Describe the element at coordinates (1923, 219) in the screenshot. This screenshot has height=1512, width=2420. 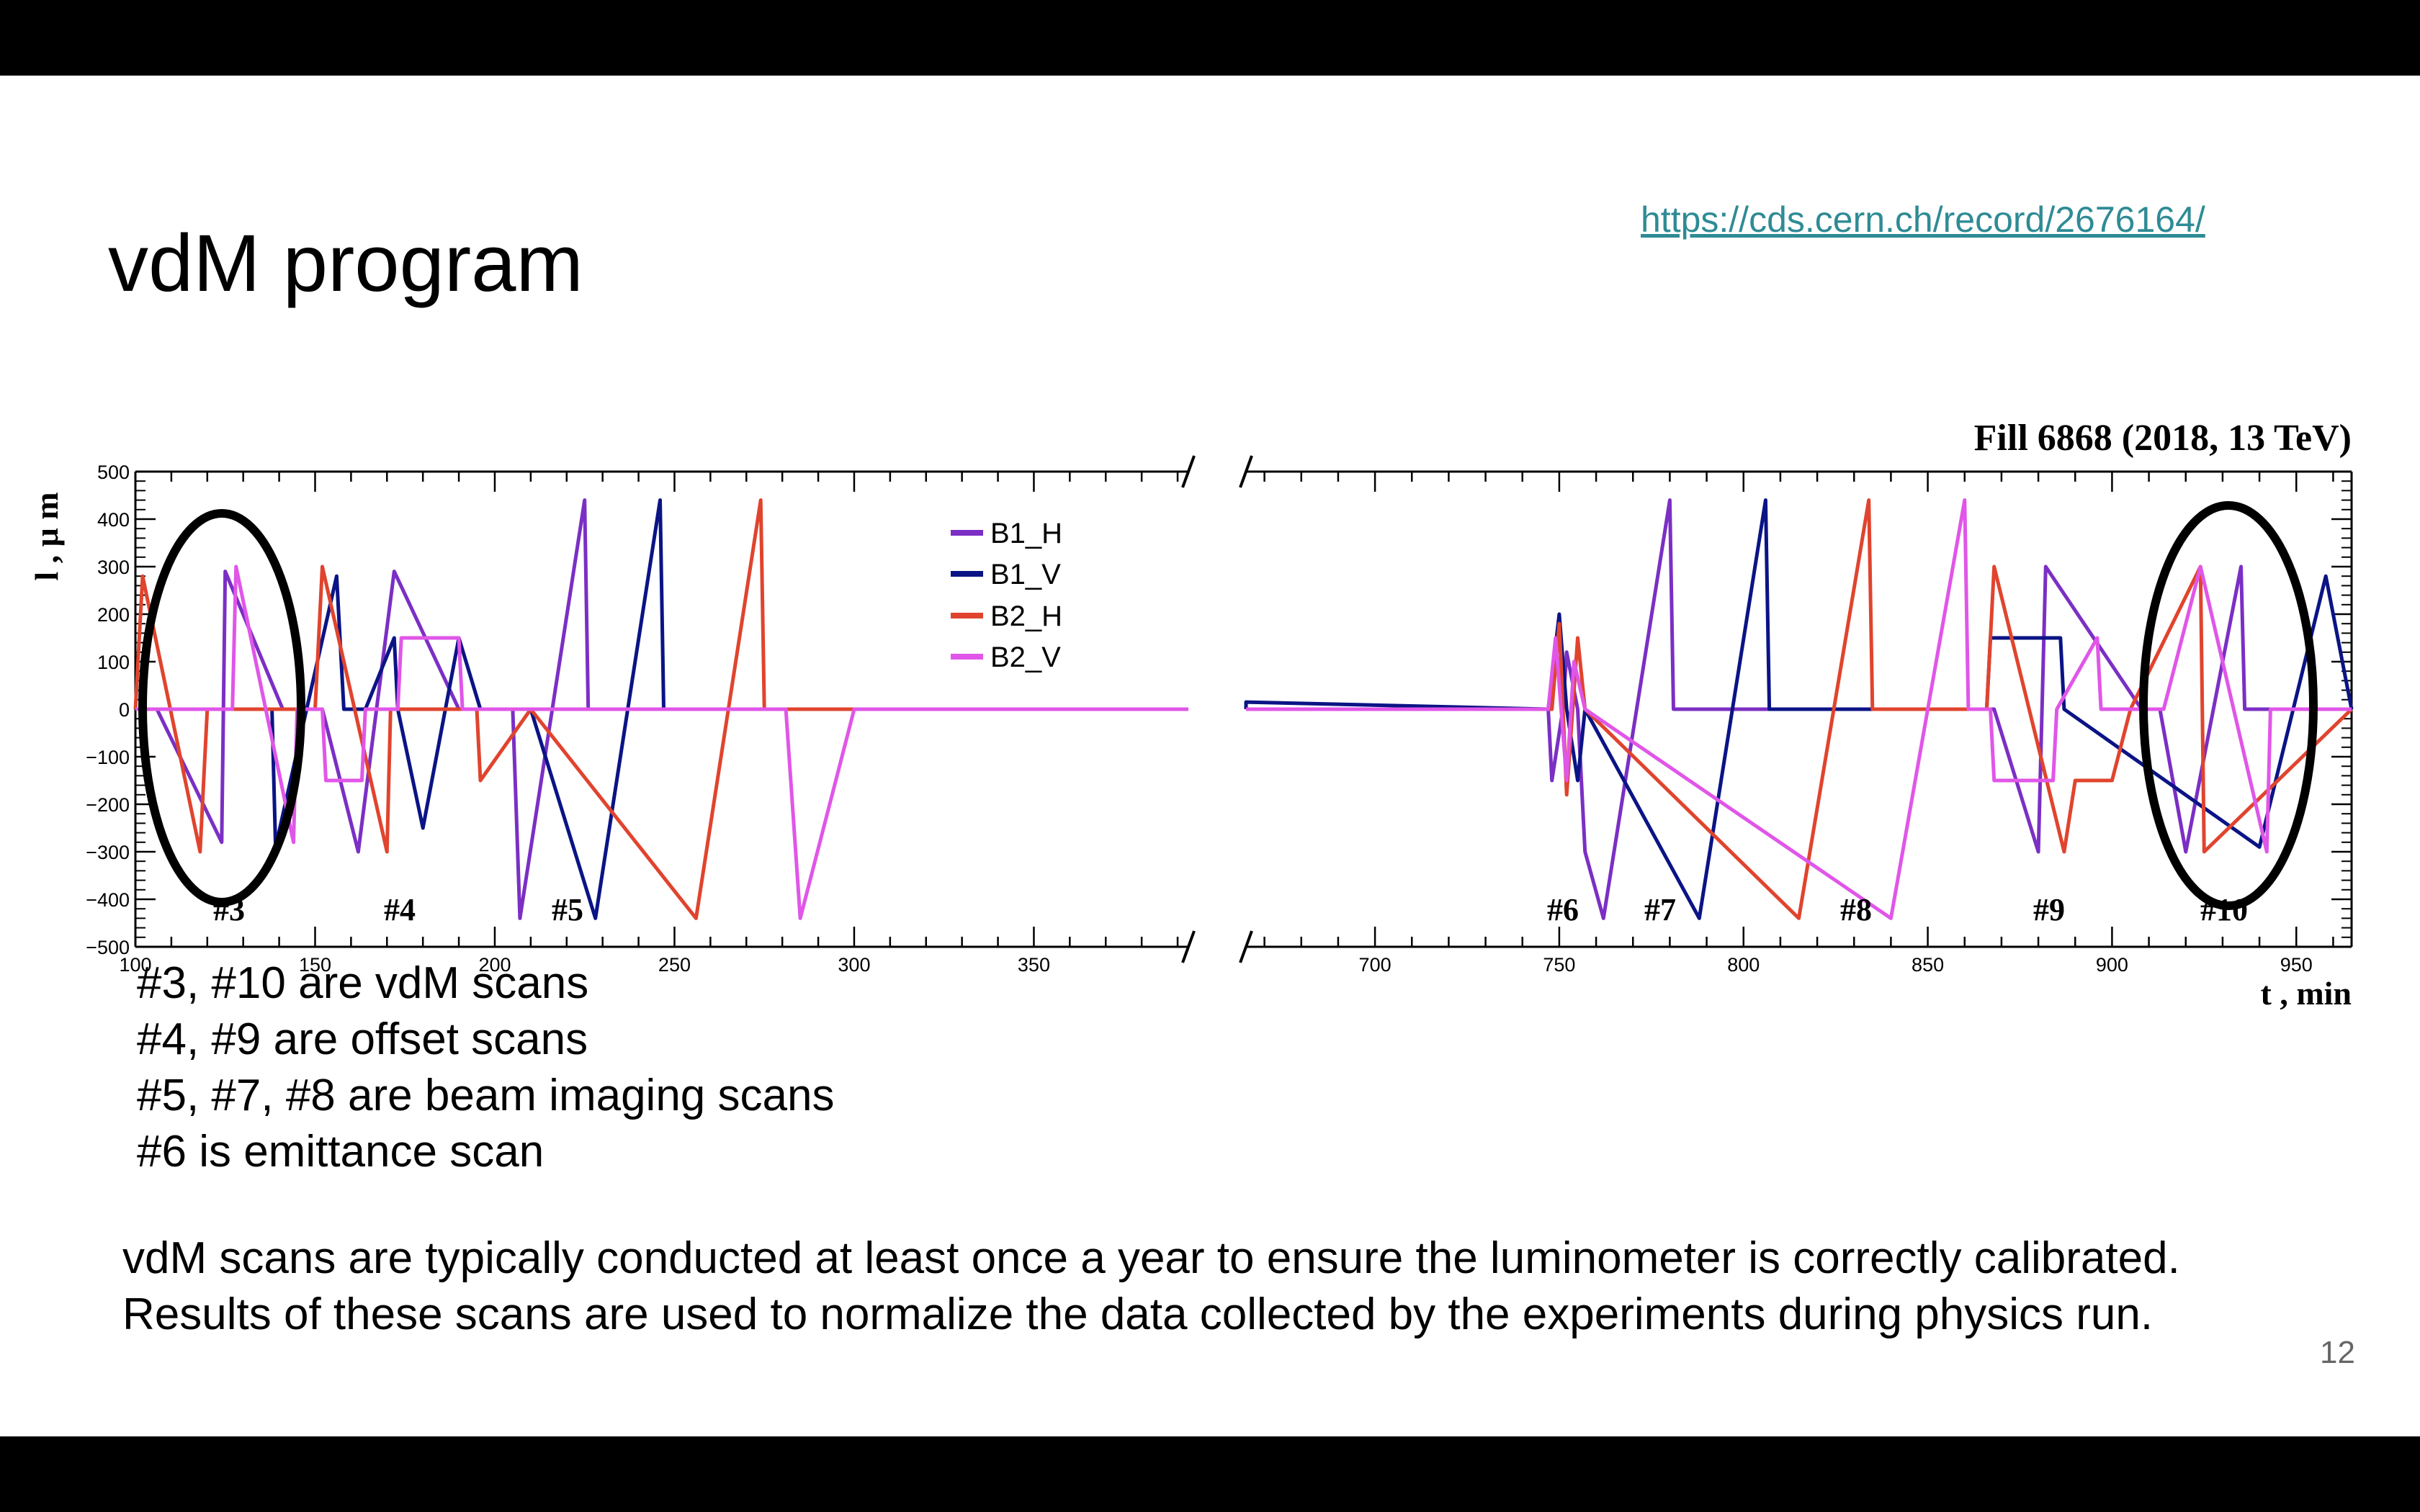
I see `source-link: https://cds.cern.ch/record/2676164/` at that location.